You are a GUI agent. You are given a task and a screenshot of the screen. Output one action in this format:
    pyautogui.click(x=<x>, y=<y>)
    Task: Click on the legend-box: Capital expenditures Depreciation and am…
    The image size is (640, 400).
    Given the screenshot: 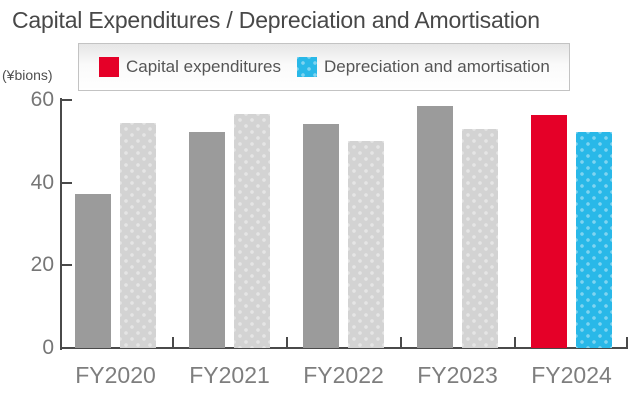 What is the action you would take?
    pyautogui.click(x=324, y=67)
    